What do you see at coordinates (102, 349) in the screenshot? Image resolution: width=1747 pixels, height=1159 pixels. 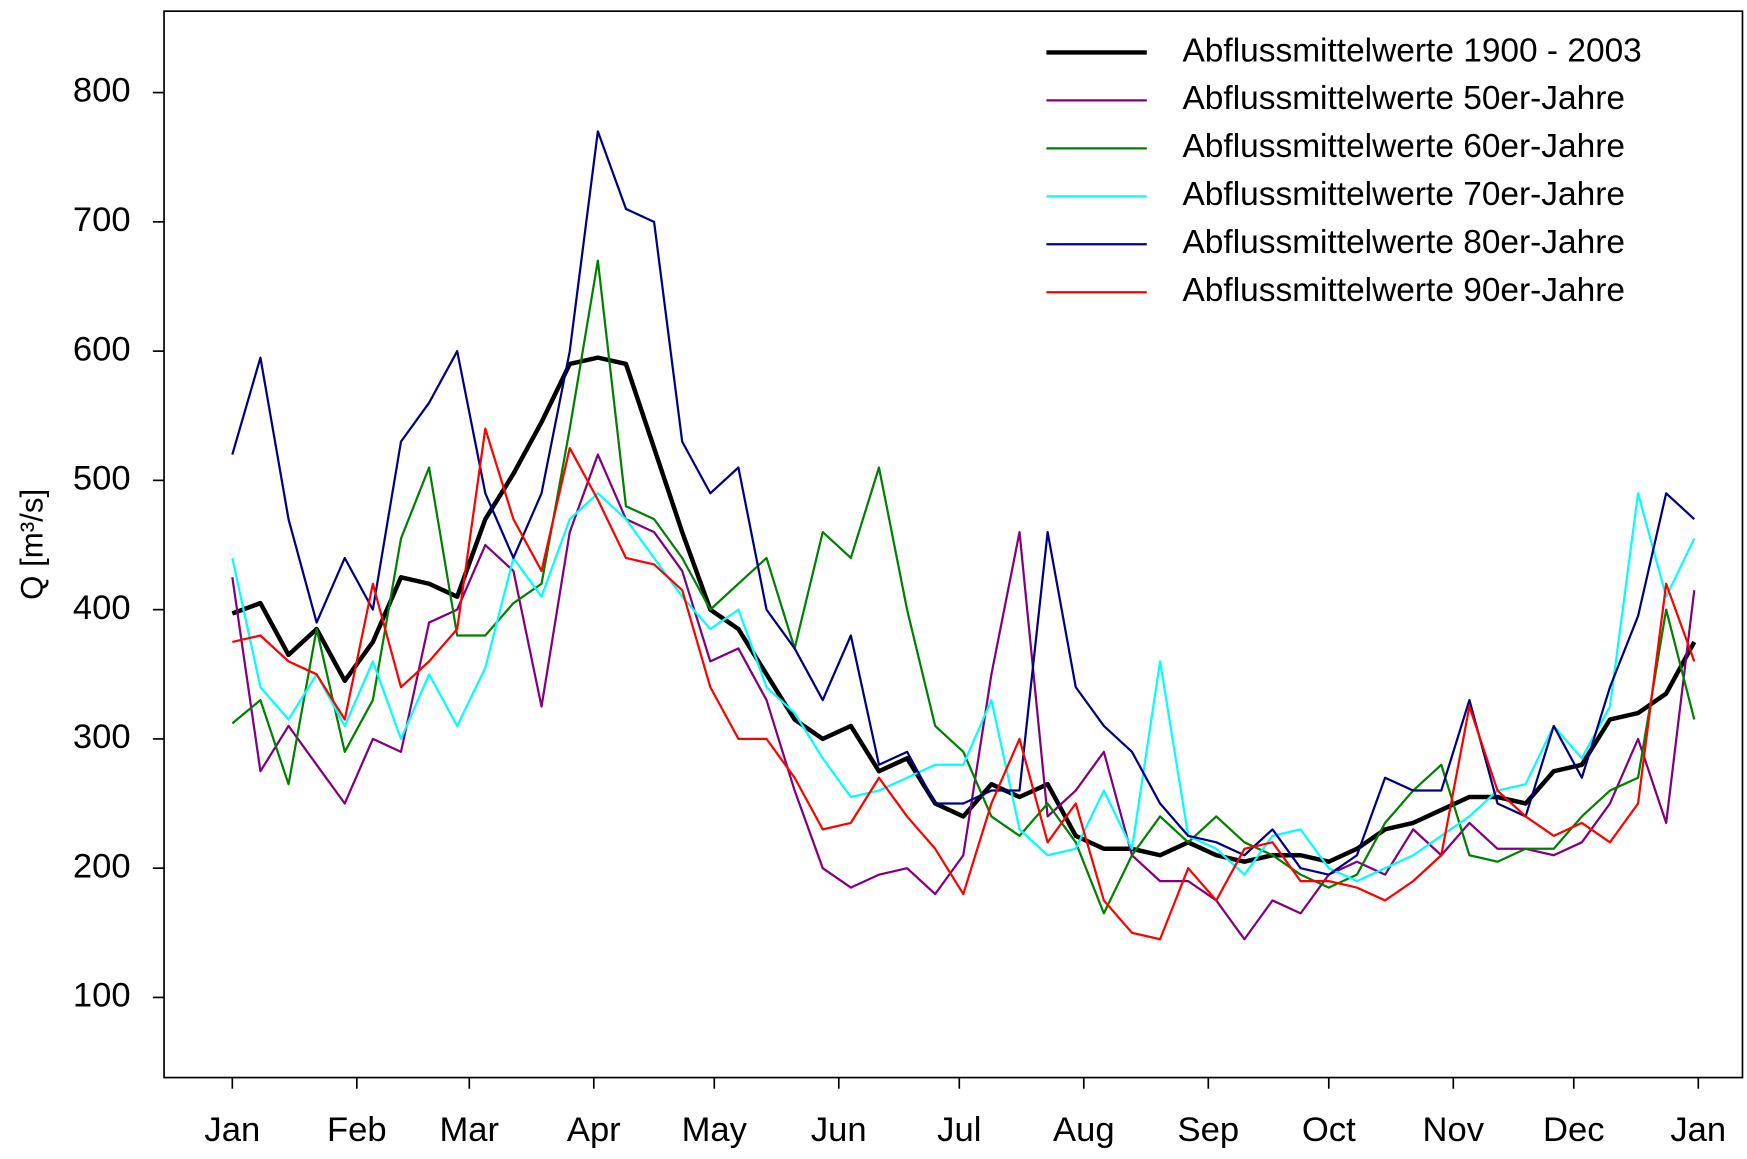 I see `y-tick-label: 600` at bounding box center [102, 349].